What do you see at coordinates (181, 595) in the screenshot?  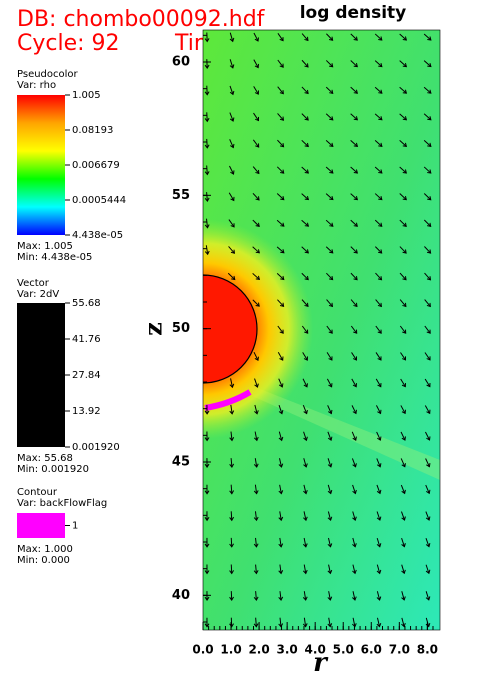 I see `y-tick-label: 40` at bounding box center [181, 595].